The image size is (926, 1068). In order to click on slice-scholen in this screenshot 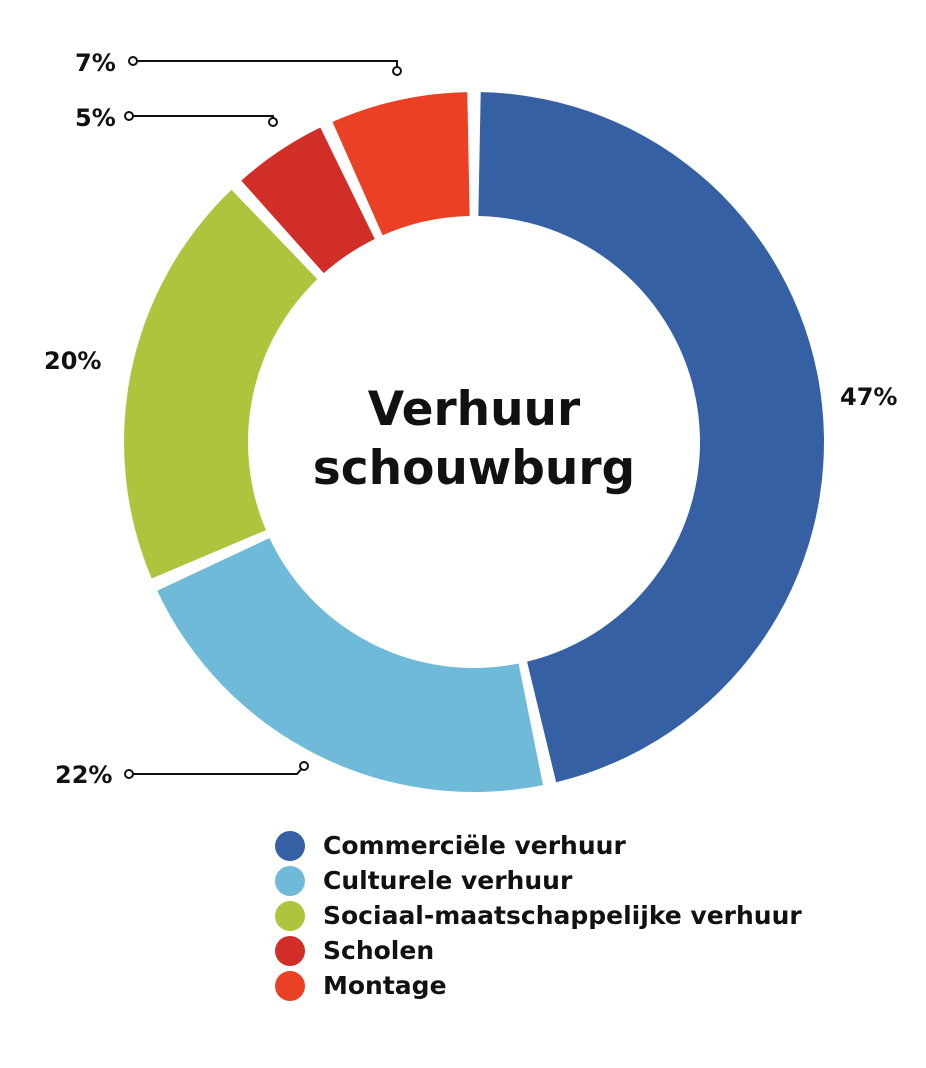, I will do `click(308, 200)`.